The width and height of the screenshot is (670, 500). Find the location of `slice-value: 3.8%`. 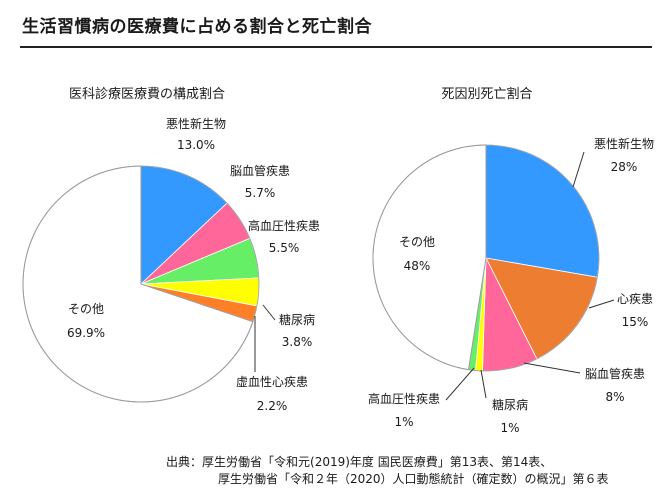

slice-value: 3.8% is located at coordinates (297, 342).